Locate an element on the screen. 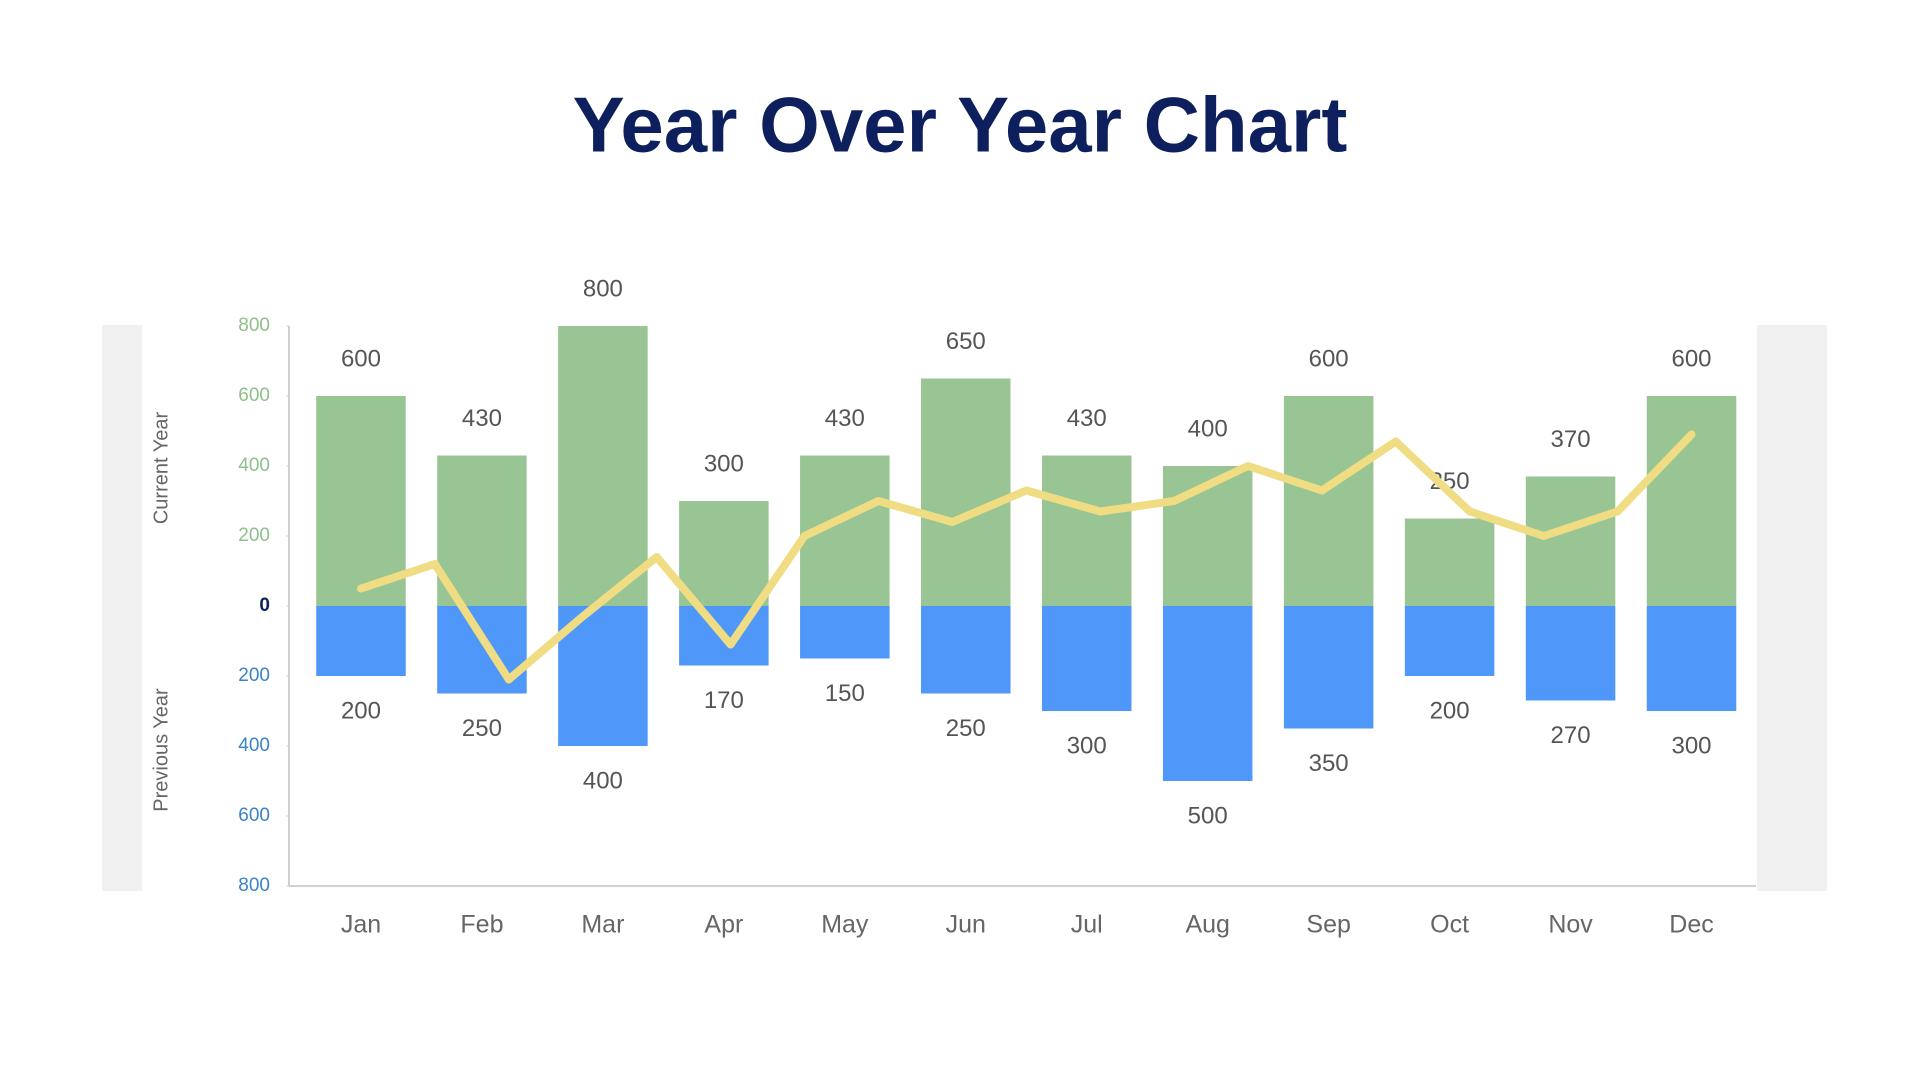 The height and width of the screenshot is (1085, 1920). data-label: 150 is located at coordinates (845, 693).